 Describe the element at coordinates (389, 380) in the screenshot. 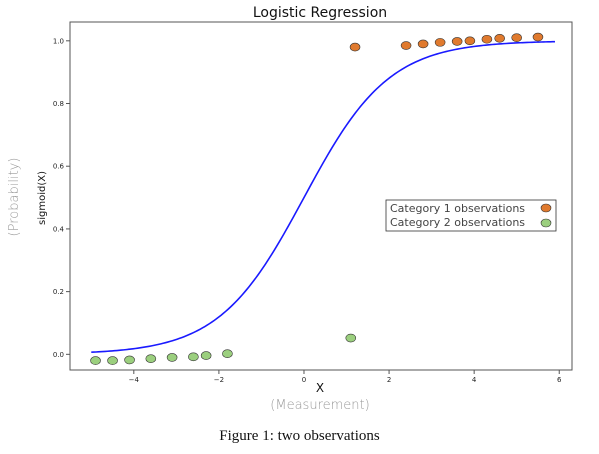

I see `x-tick-label: 2` at that location.